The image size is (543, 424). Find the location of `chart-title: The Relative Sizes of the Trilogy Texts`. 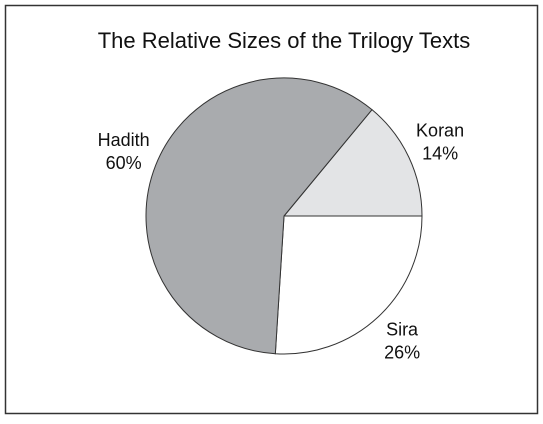

chart-title: The Relative Sizes of the Trilogy Texts is located at coordinates (284, 40).